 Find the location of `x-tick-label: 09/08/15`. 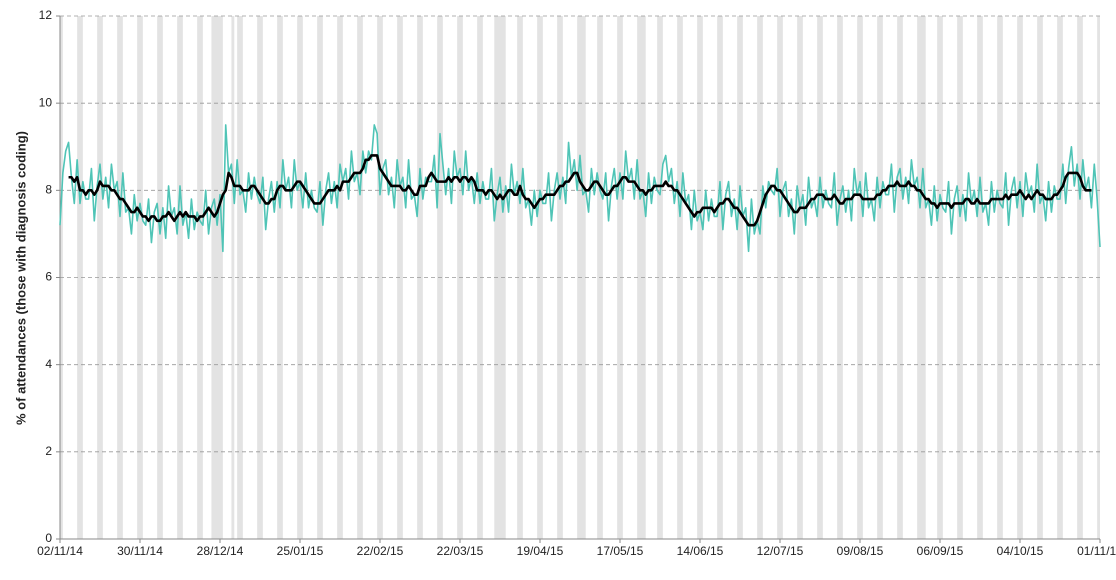

x-tick-label: 09/08/15 is located at coordinates (860, 551).